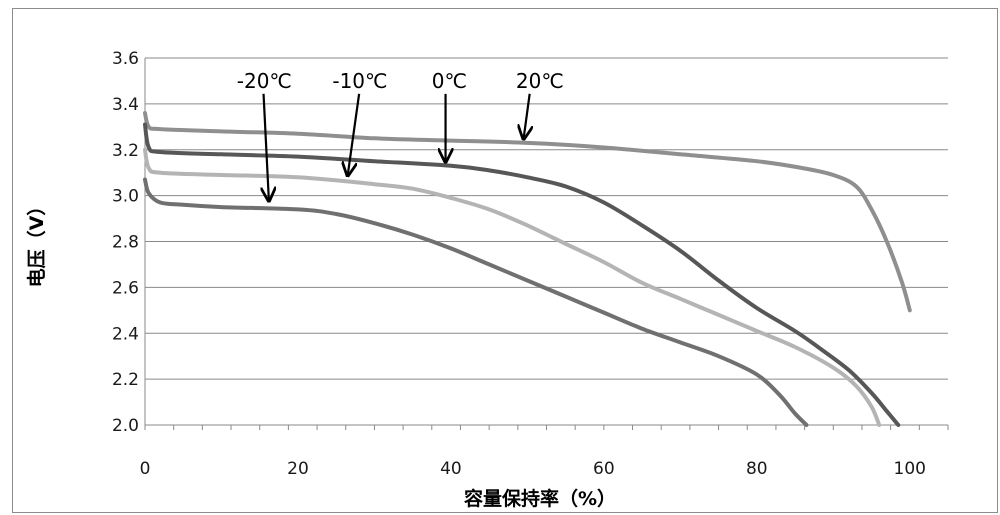  I want to click on x-tick-label: 80, so click(757, 469).